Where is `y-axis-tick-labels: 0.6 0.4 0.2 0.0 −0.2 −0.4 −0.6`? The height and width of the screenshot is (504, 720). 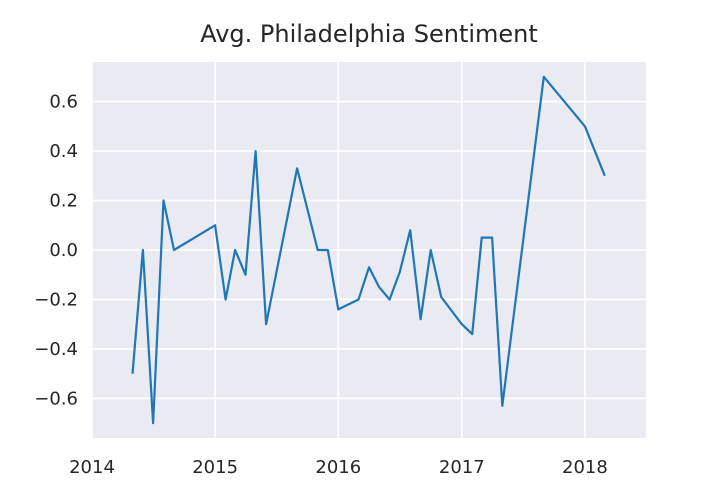 y-axis-tick-labels: 0.6 0.4 0.2 0.0 −0.2 −0.4 −0.6 is located at coordinates (56, 251).